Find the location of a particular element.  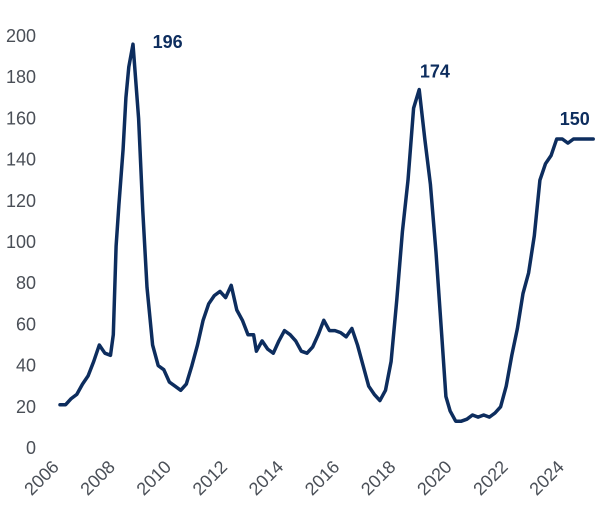

peak-annotations: 196 174 150 is located at coordinates (371, 80).